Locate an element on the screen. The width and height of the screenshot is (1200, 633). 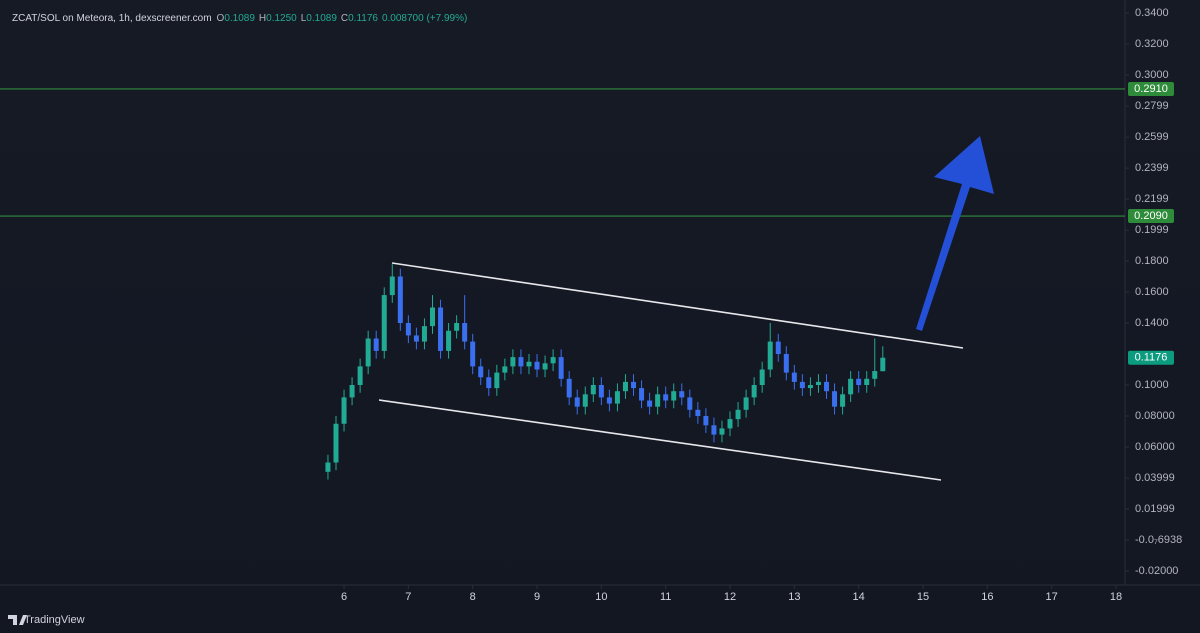
y-tick-label: 0.03999 is located at coordinates (1155, 478).